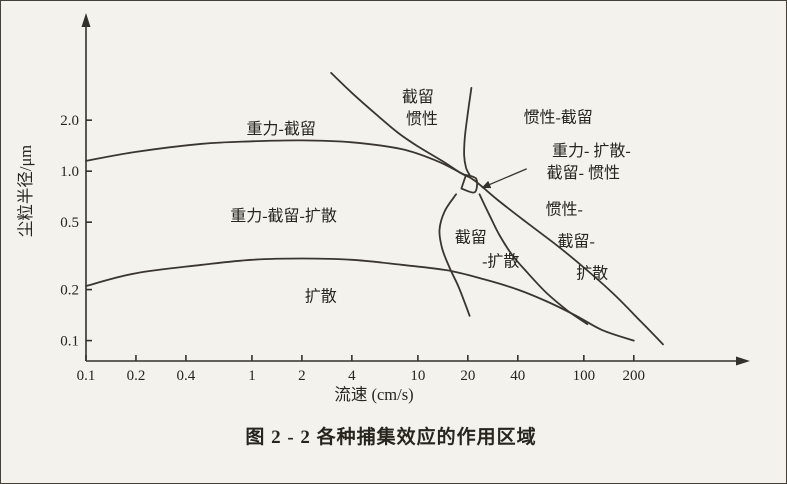  Describe the element at coordinates (360, 299) in the screenshot. I see `curve-diffusion-upper-boundary` at that location.